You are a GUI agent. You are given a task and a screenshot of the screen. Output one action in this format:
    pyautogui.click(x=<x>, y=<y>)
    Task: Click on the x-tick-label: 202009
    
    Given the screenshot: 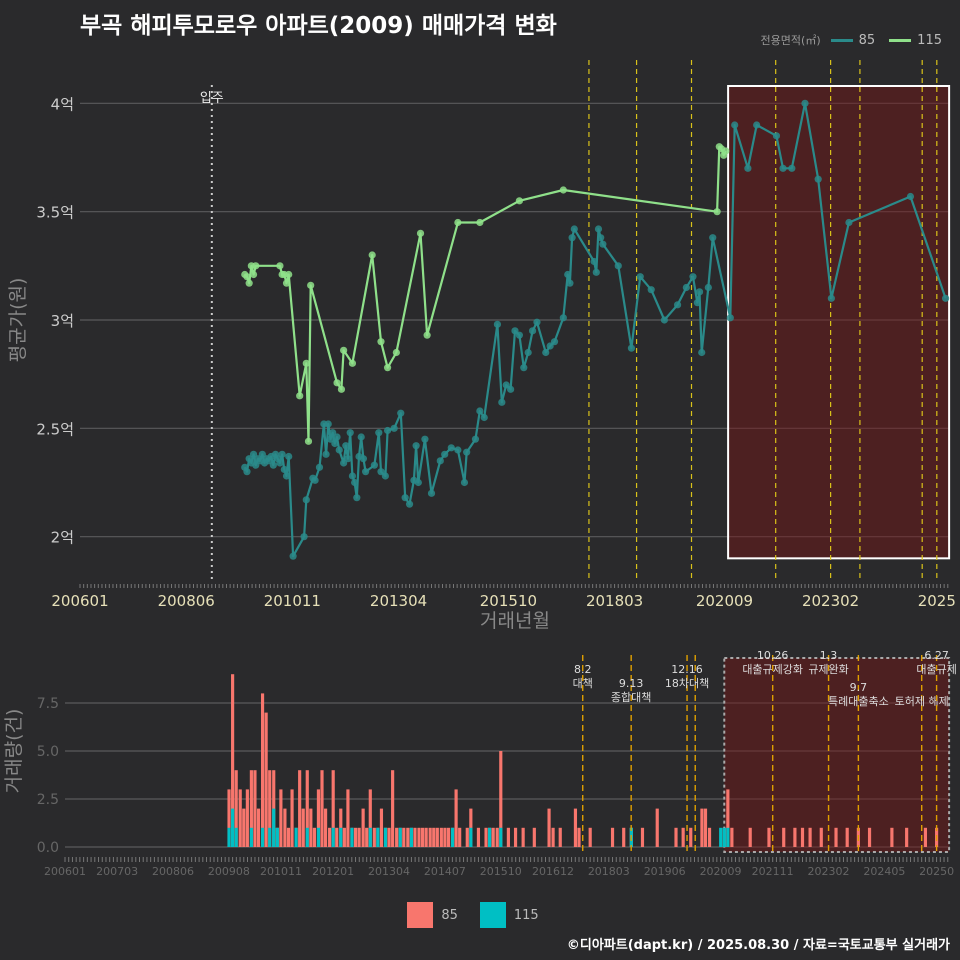 What is the action you would take?
    pyautogui.click(x=724, y=601)
    